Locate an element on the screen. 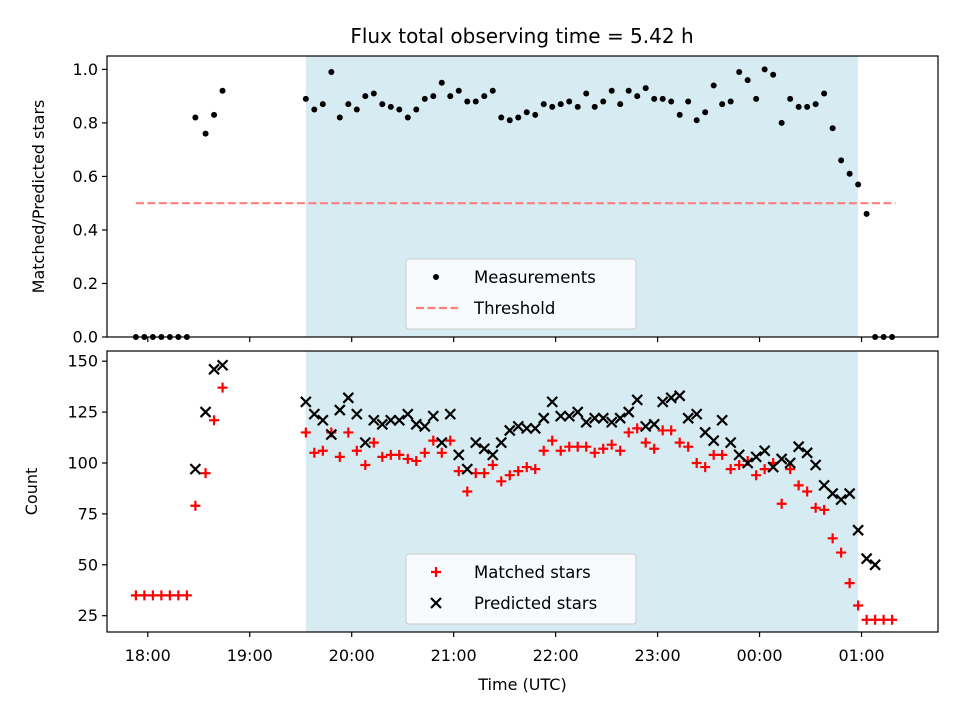  legend: Matched stars Predicted stars is located at coordinates (521, 589).